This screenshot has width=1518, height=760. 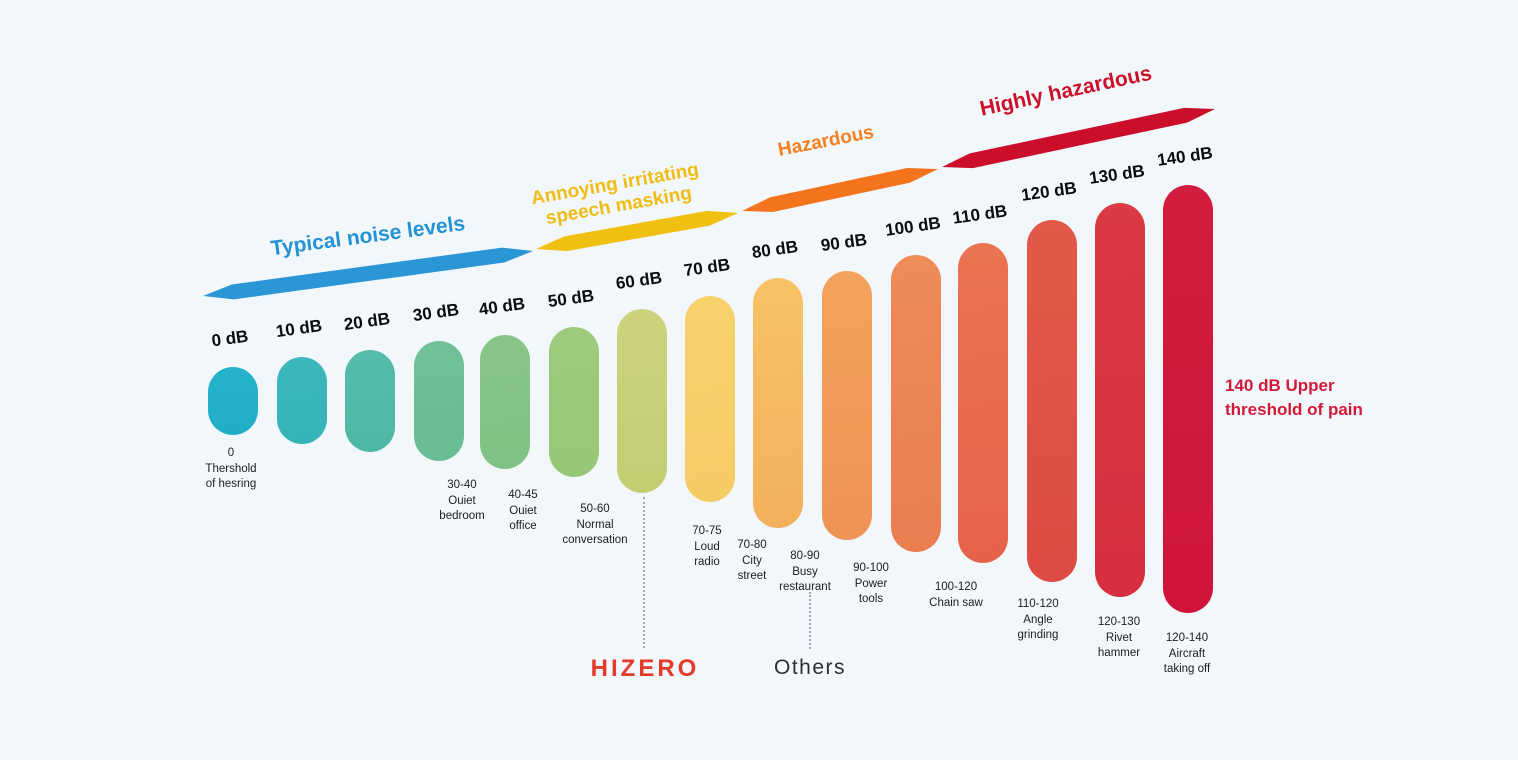 I want to click on bar-caption-130db: 120-130 Rivet hammer, so click(x=1119, y=638).